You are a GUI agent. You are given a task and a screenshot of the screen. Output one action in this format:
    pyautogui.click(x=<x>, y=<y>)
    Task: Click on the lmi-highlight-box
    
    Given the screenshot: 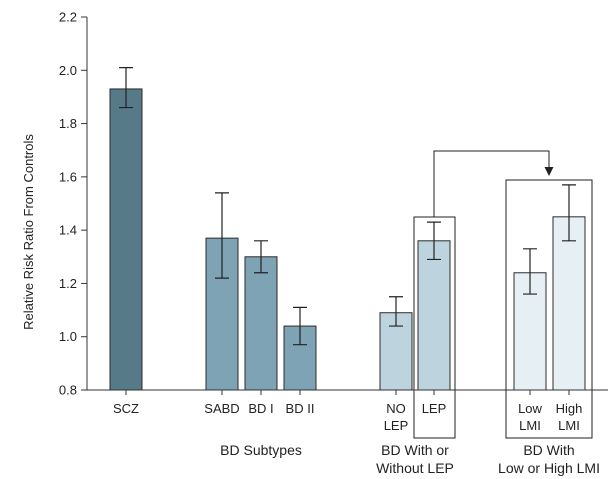 What is the action you would take?
    pyautogui.click(x=549, y=309)
    